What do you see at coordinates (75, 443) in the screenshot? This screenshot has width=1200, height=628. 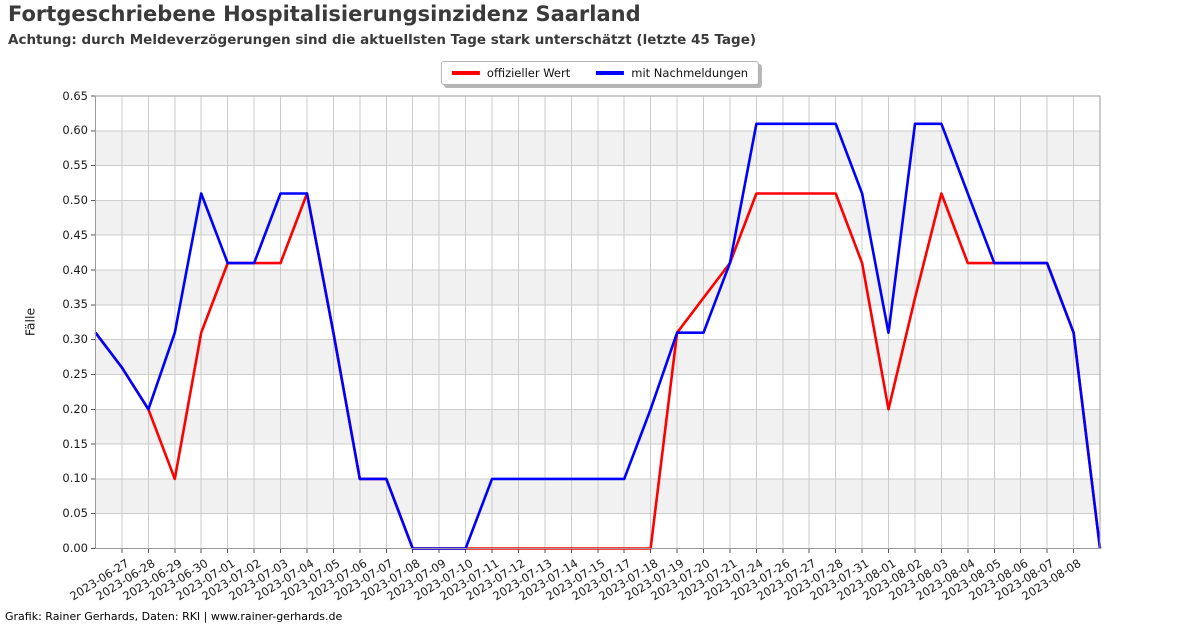 I see `y-tick-label: 0.15` at bounding box center [75, 443].